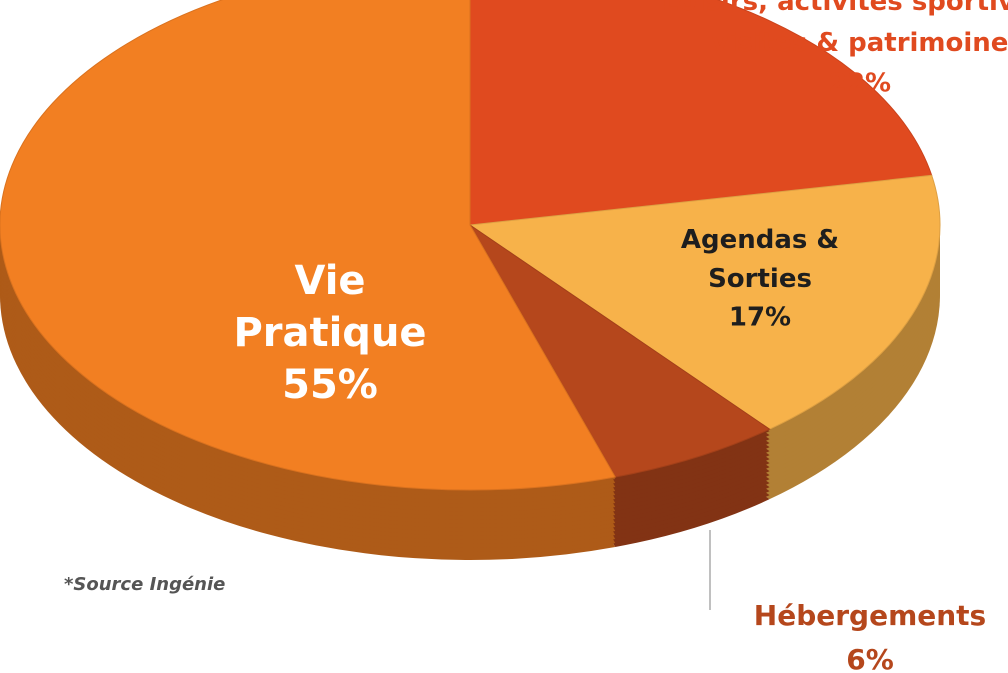 Image resolution: width=1008 pixels, height=673 pixels. Describe the element at coordinates (329, 307) in the screenshot. I see `slice-label: Vie Pratique` at that location.